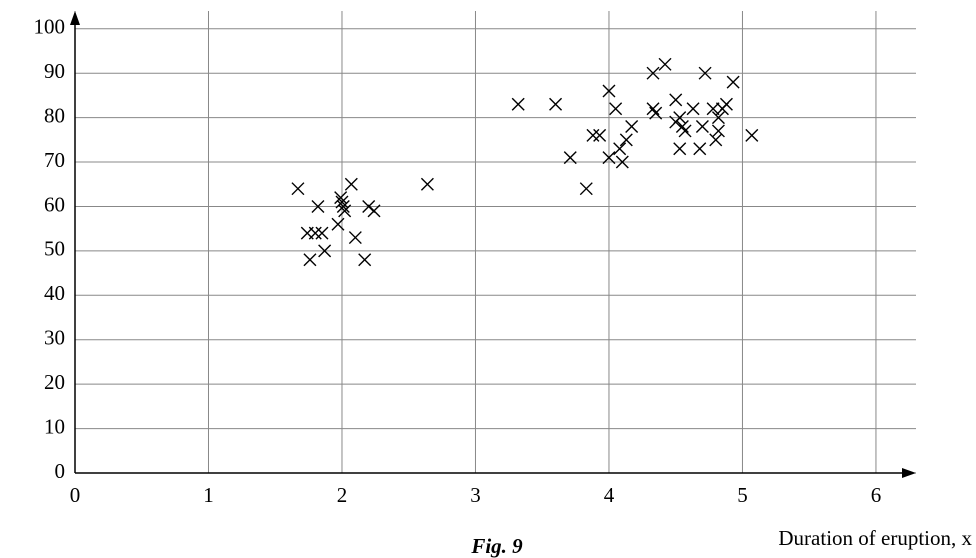 The image size is (976, 558). I want to click on y-tick-label: 100, so click(50, 27).